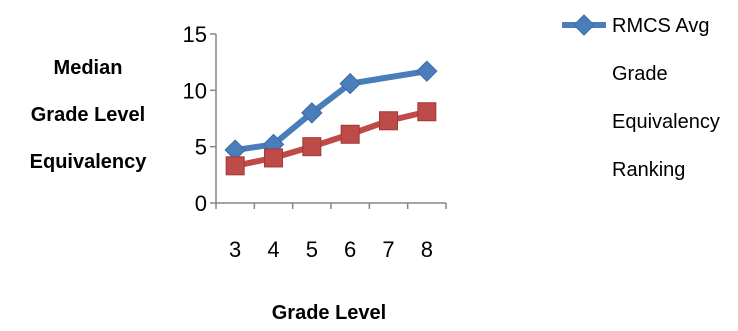 The width and height of the screenshot is (738, 331). I want to click on y-axis-title-line-3: Equivalency, so click(89, 162).